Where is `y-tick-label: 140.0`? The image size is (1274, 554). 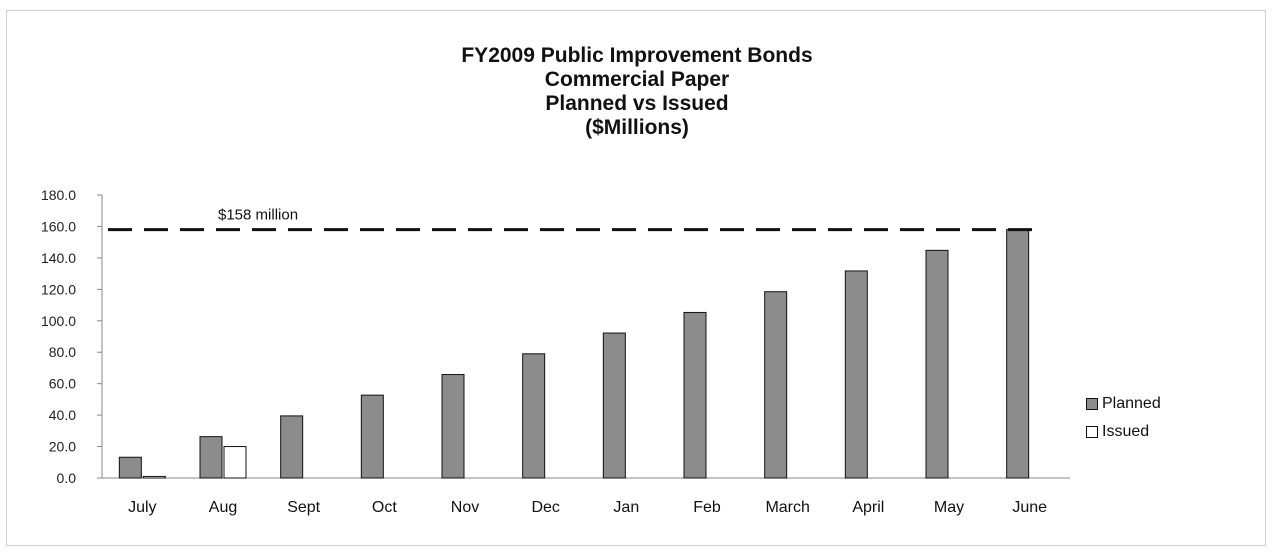 y-tick-label: 140.0 is located at coordinates (58, 258).